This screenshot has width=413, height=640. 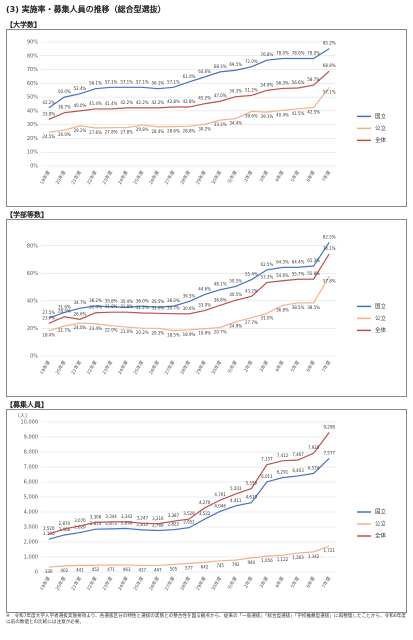 What do you see at coordinates (126, 301) in the screenshot?
I see `data-label: 35.4%` at bounding box center [126, 301].